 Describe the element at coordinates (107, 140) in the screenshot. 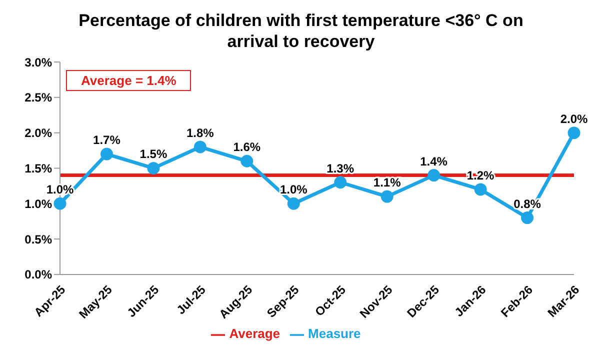

I see `data-label: 1.7%` at that location.